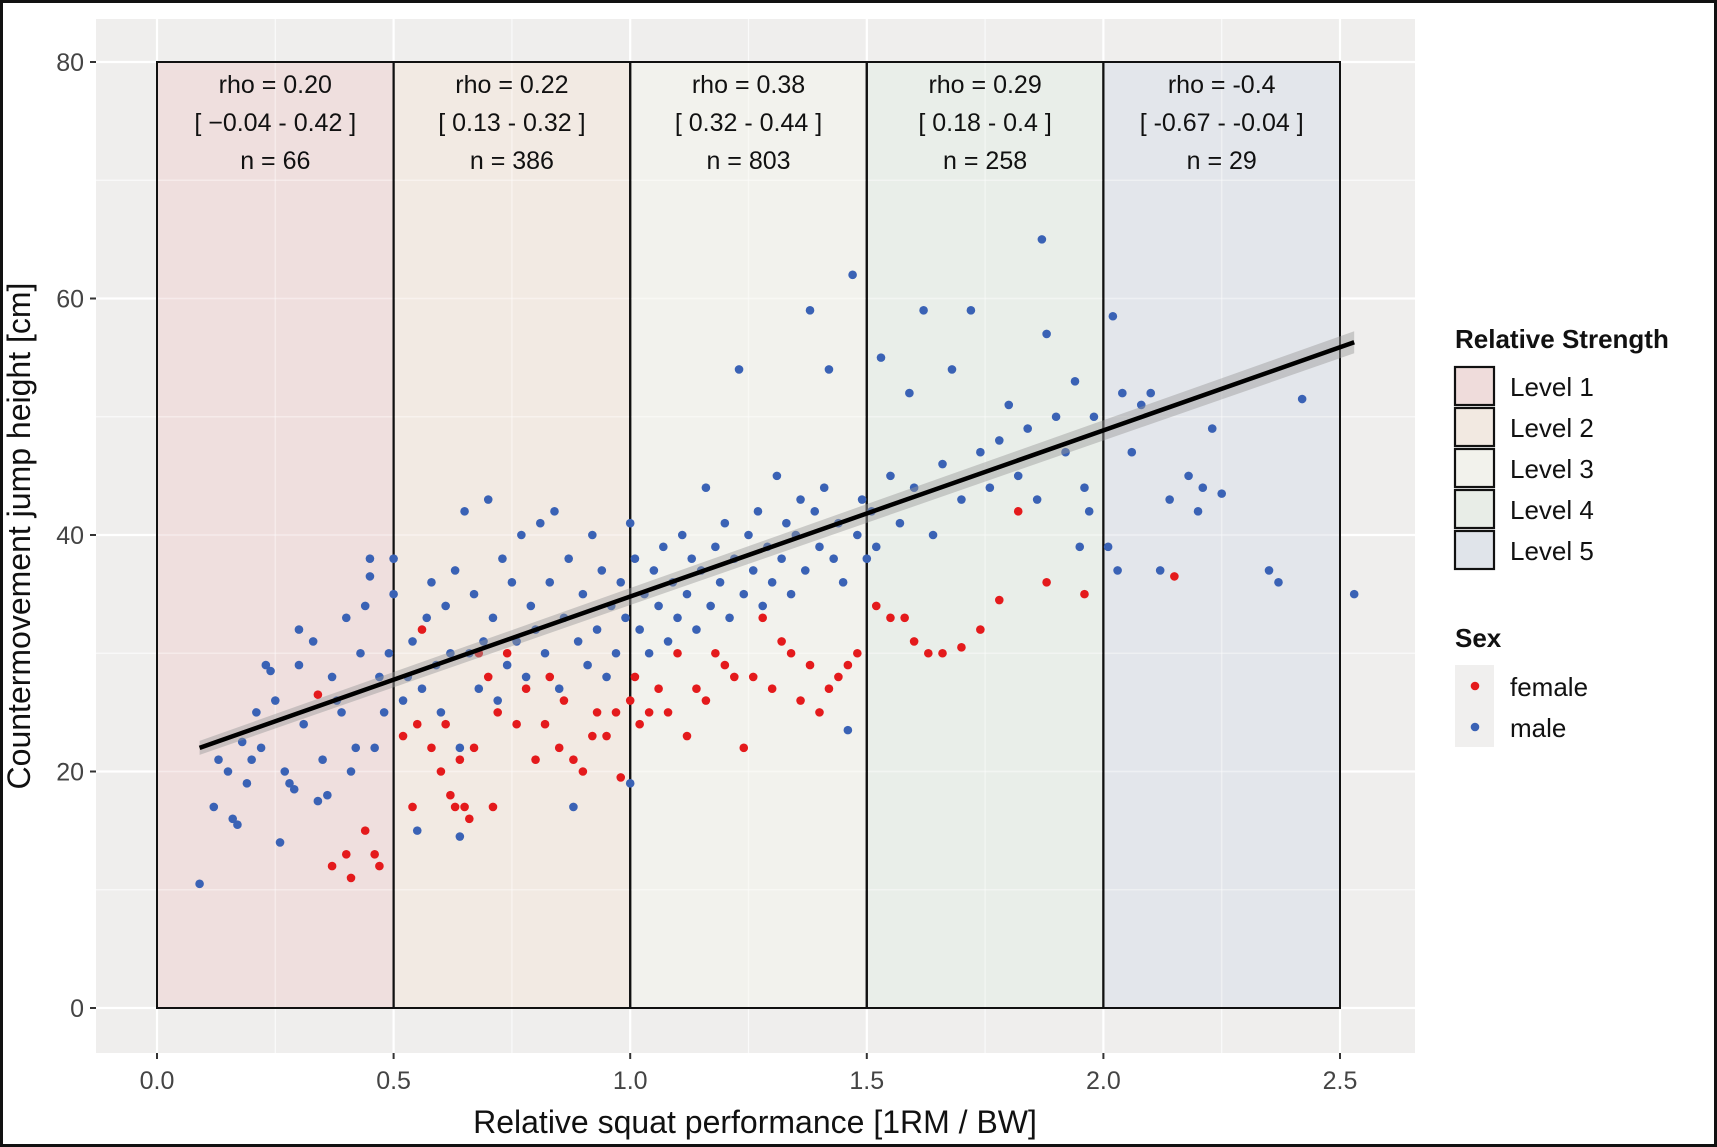  I want to click on level-2-rho-label: rho = 0.22, so click(511, 85).